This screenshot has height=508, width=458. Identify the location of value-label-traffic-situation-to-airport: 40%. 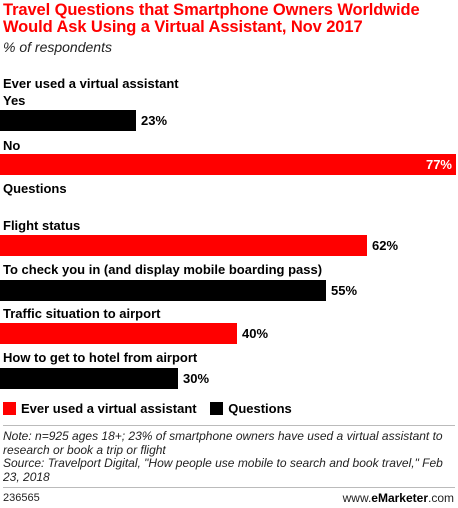
(255, 333).